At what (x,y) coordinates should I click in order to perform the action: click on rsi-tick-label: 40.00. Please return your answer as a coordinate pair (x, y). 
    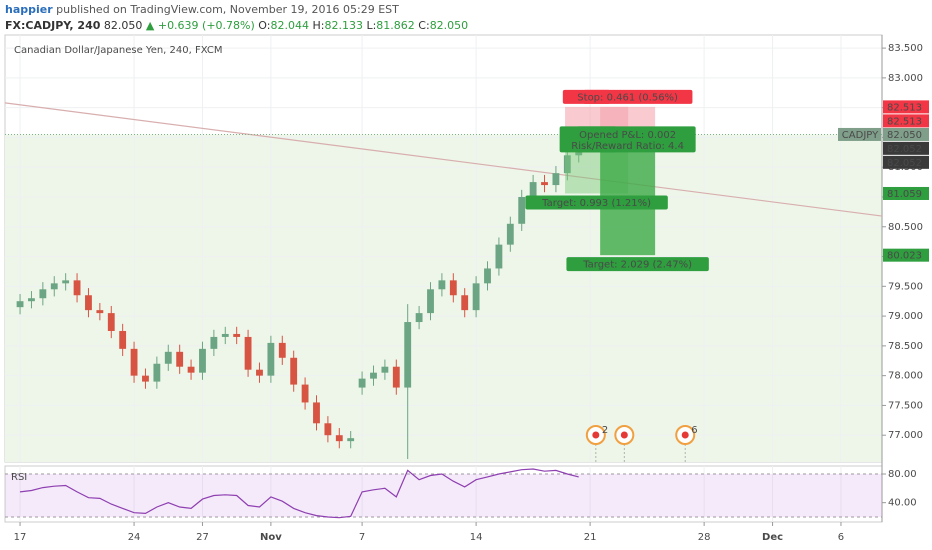
    Looking at the image, I should click on (902, 503).